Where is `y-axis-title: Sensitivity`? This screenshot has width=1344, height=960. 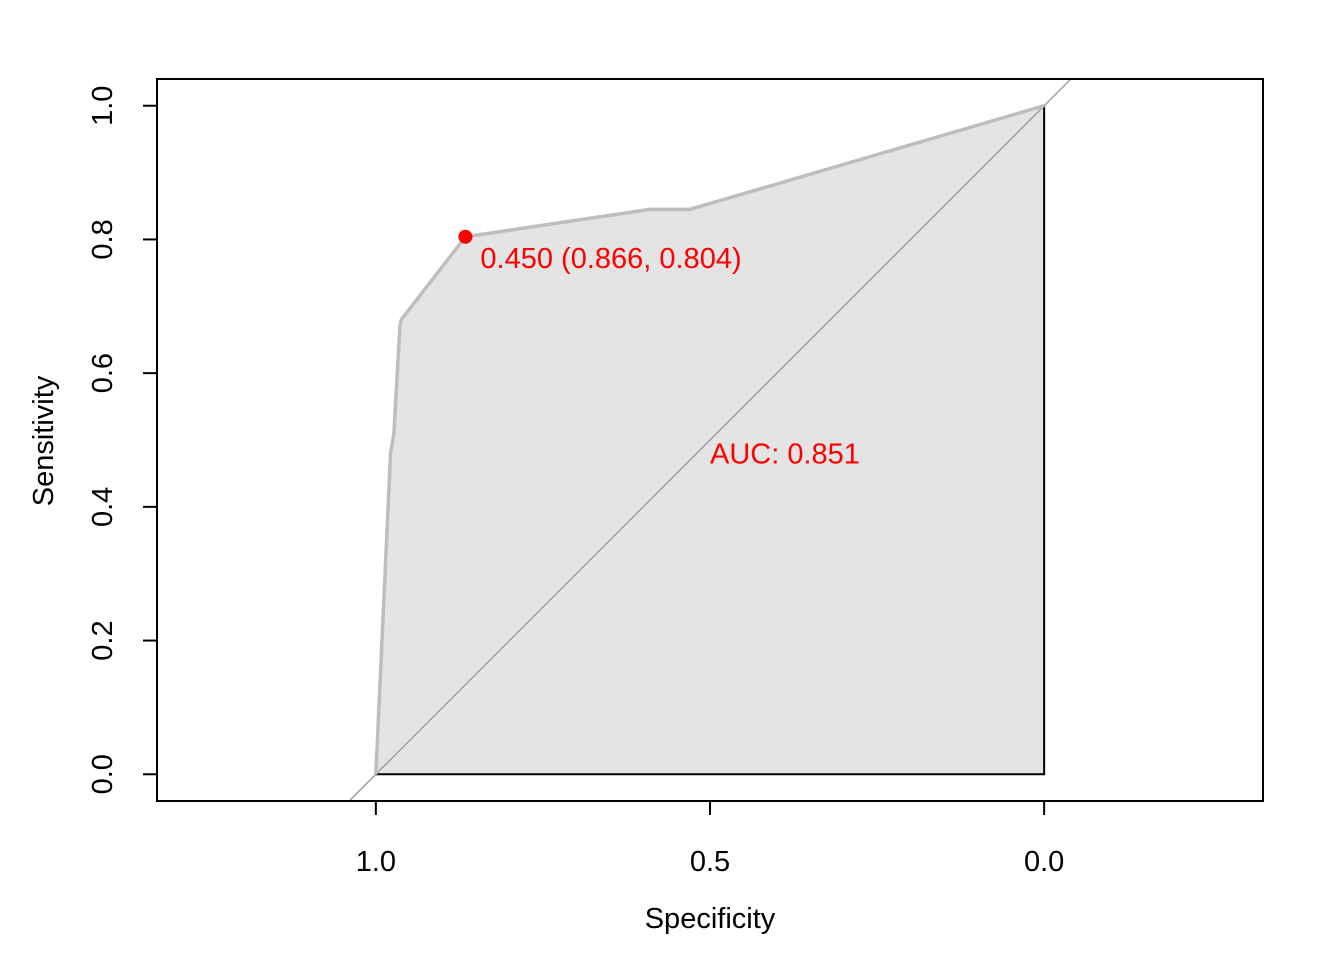 y-axis-title: Sensitivity is located at coordinates (44, 440).